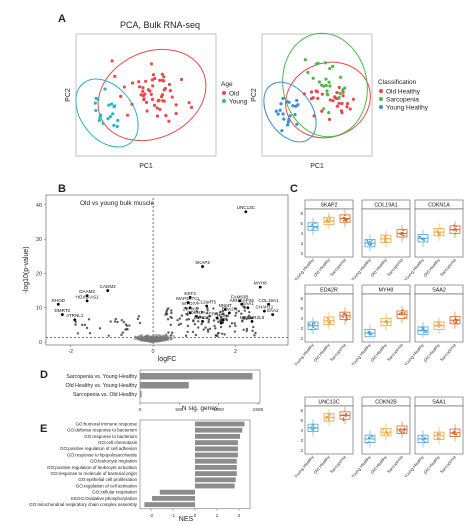 The width and height of the screenshot is (474, 526). I want to click on volcano-gene-label: CDKN1A, so click(197, 312).